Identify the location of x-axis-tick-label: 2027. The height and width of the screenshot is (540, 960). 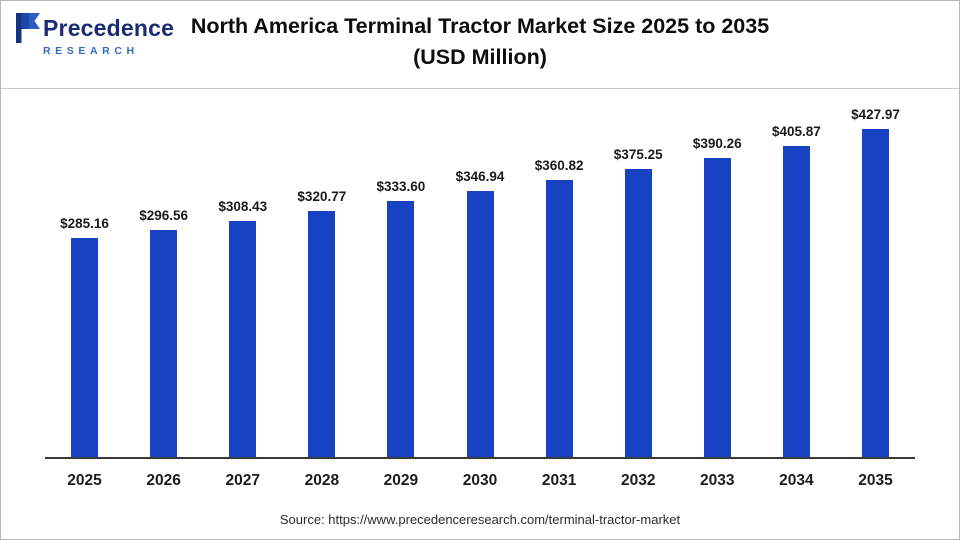
(242, 480).